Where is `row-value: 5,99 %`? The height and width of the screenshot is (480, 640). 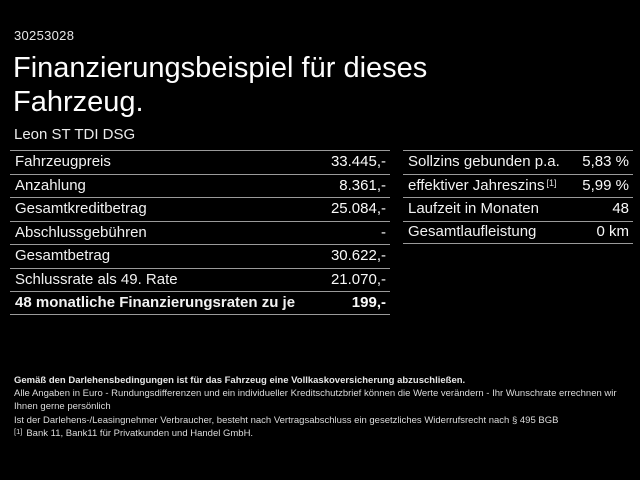
row-value: 5,99 % is located at coordinates (605, 185).